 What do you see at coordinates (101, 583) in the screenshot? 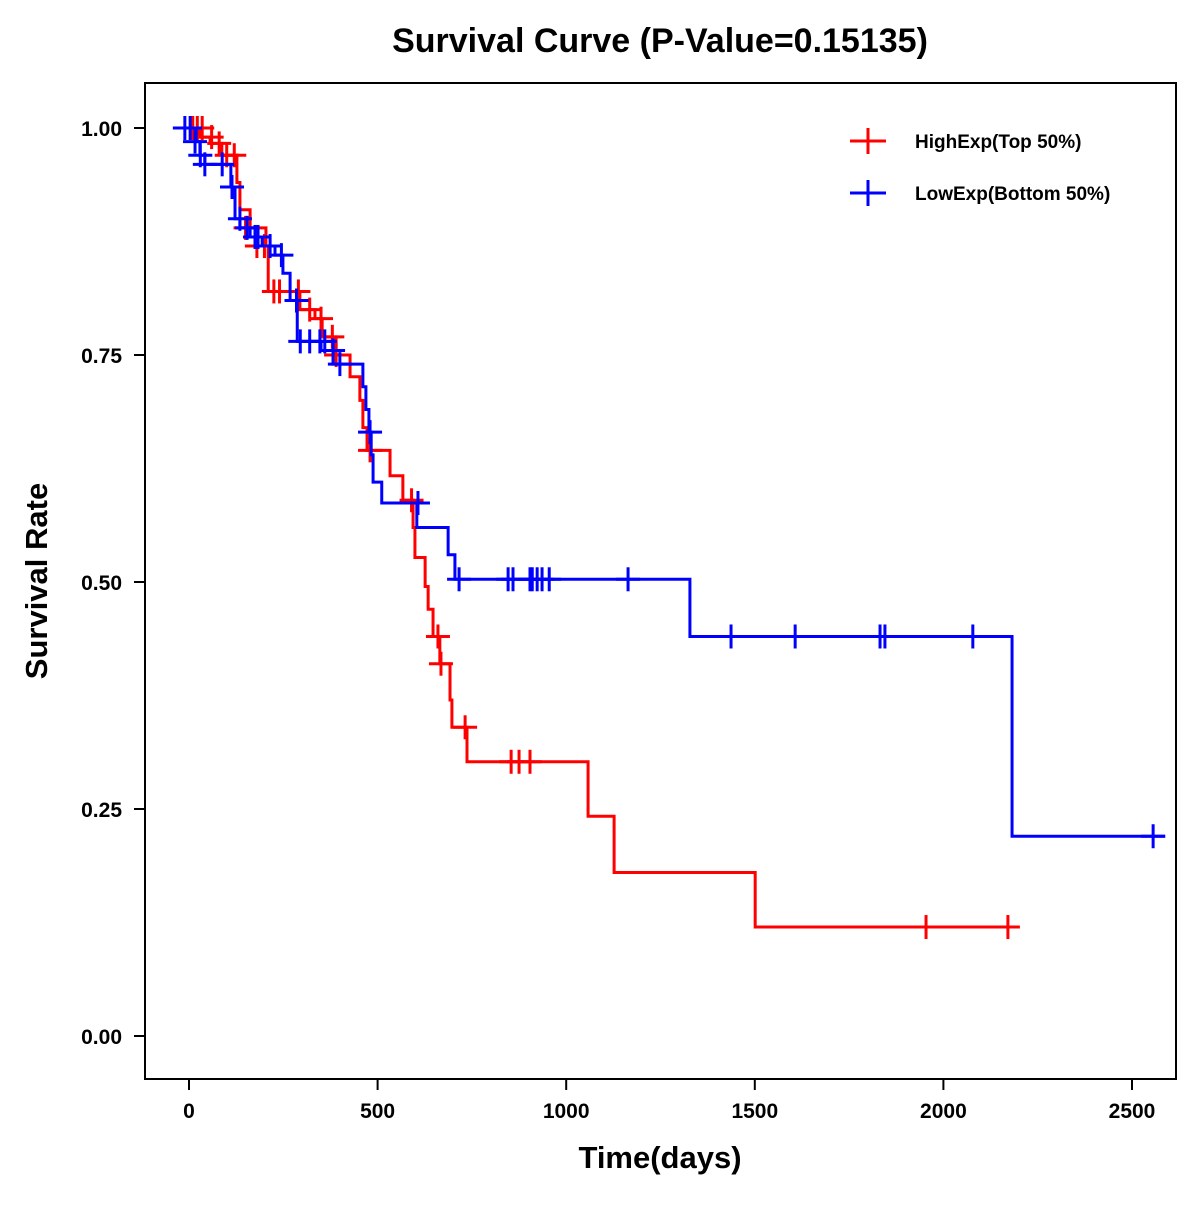
I see `y-tick-label: 0.50` at bounding box center [101, 583].